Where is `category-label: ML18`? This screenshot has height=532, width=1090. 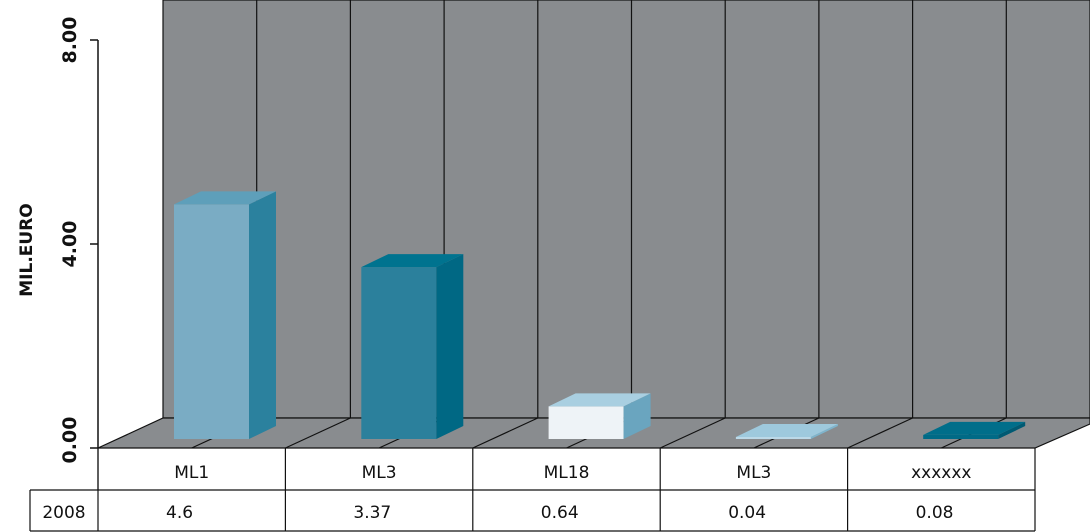
category-label: ML18 is located at coordinates (567, 473).